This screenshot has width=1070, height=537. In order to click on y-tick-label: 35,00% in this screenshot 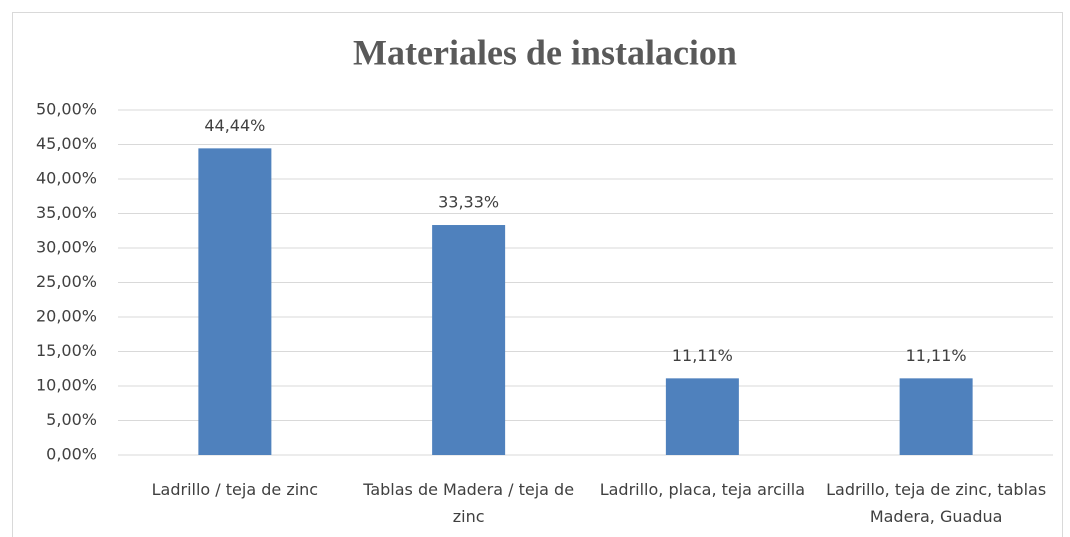, I will do `click(66, 212)`.